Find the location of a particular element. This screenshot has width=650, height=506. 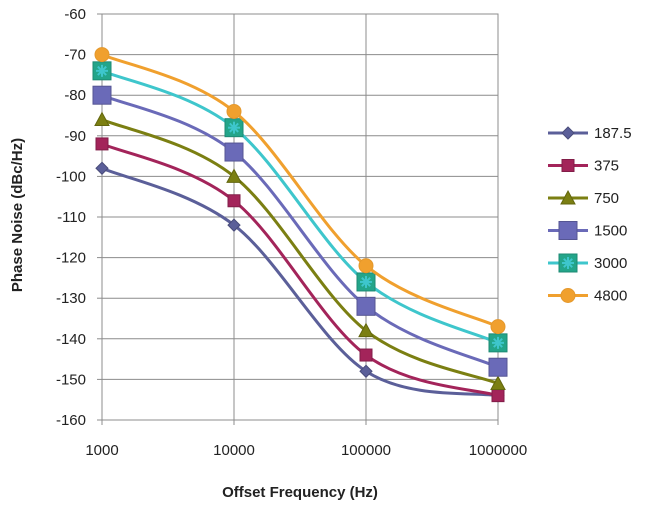

legend-label: 3000 is located at coordinates (610, 263).